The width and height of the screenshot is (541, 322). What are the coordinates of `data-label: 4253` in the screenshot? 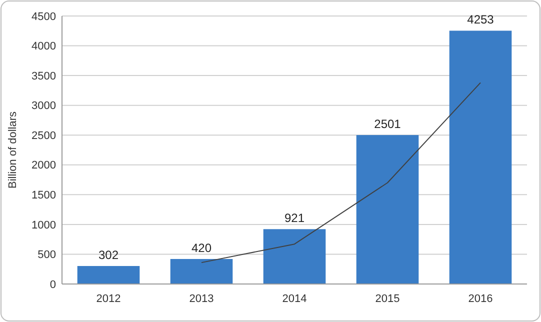 It's located at (480, 19).